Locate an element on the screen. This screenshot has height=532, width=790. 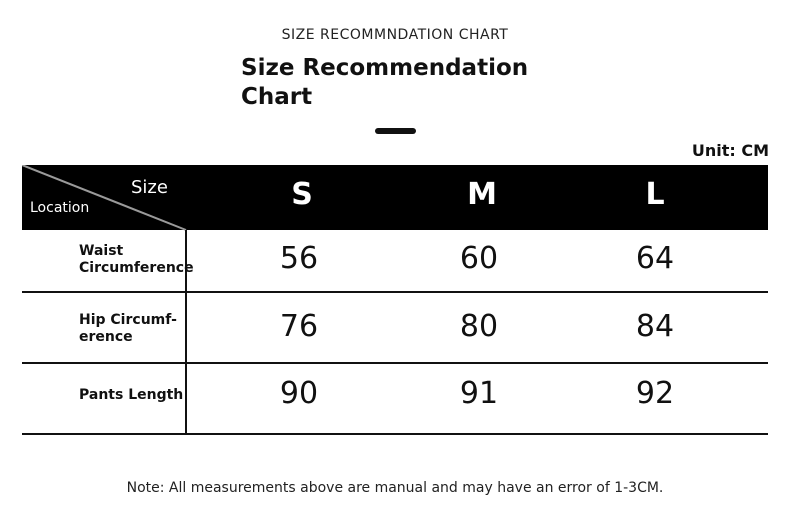
table-header is located at coordinates (395, 197).